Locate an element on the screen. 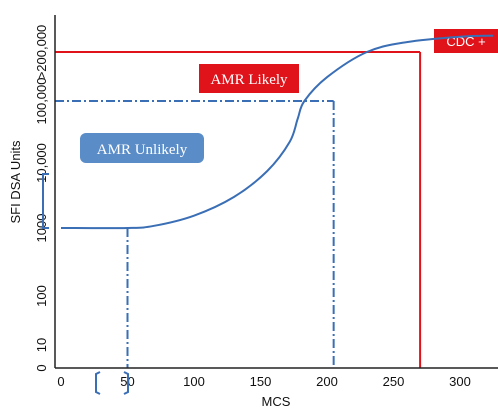 This screenshot has width=498, height=412. annotation-amr-unlikely-box is located at coordinates (142, 148).